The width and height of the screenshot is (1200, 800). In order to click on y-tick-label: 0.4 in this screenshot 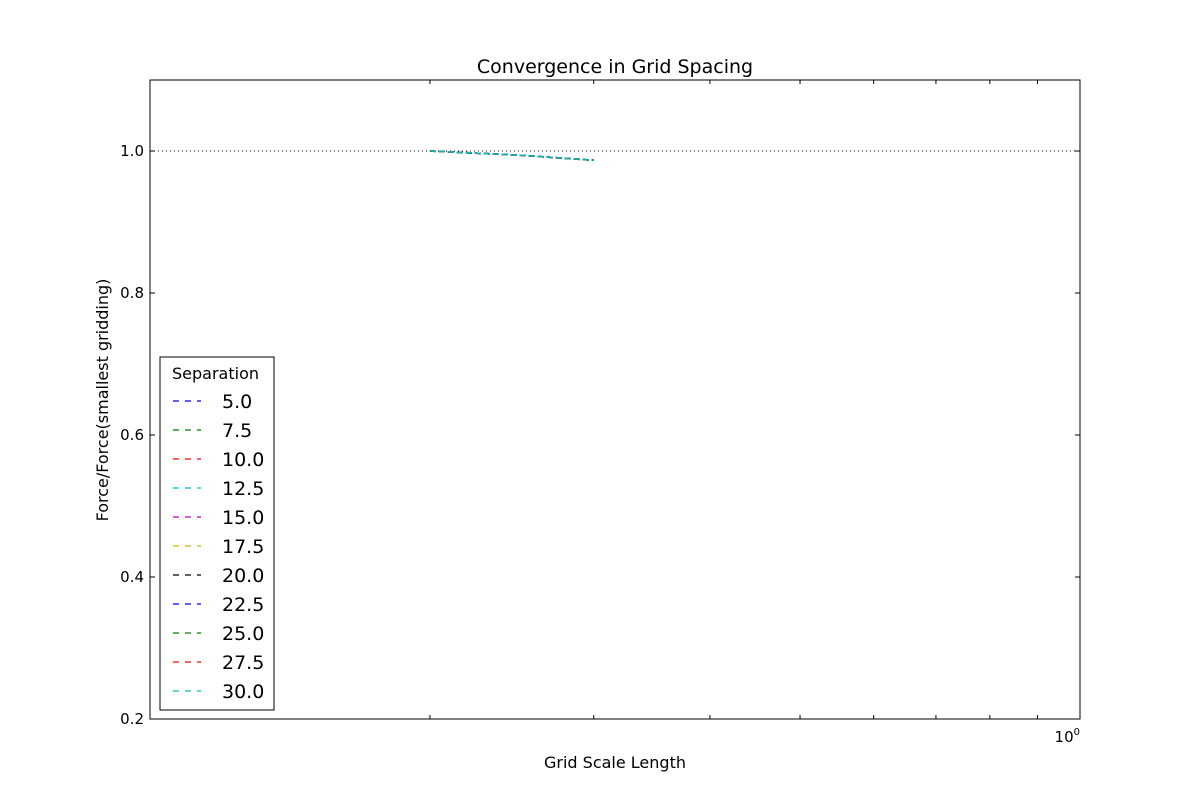, I will do `click(132, 577)`.